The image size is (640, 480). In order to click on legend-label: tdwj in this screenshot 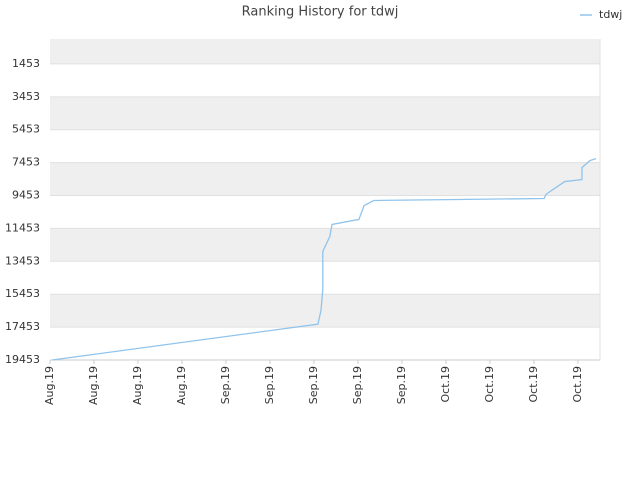, I will do `click(610, 14)`.